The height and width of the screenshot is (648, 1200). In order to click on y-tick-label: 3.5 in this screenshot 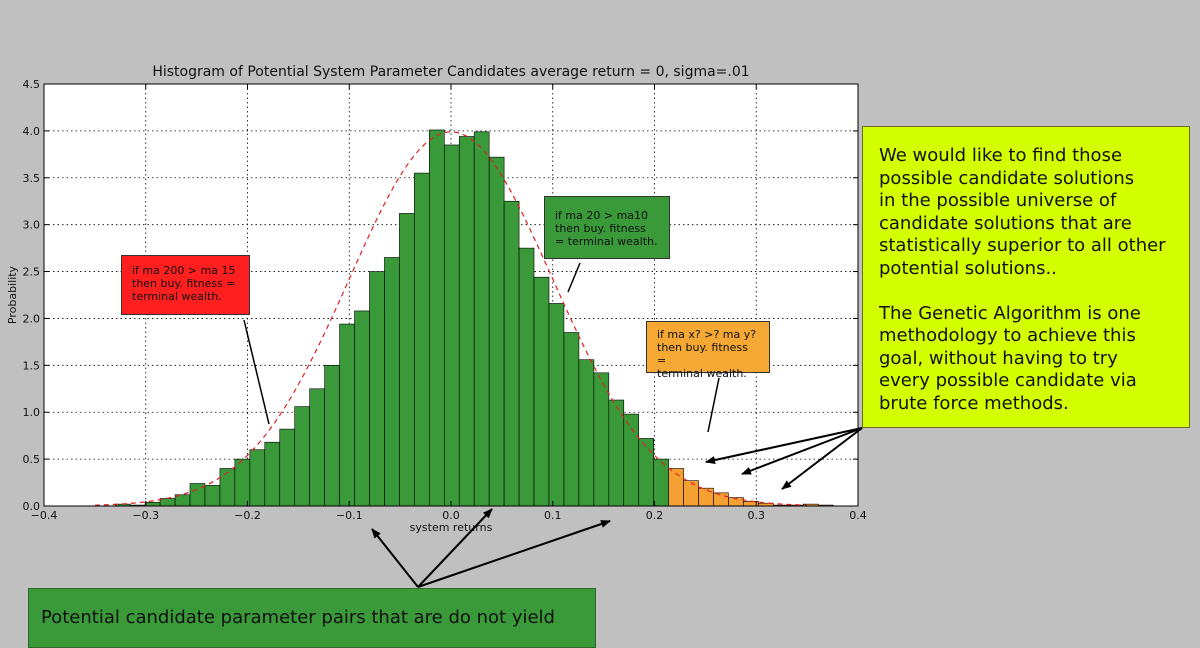, I will do `click(32, 178)`.